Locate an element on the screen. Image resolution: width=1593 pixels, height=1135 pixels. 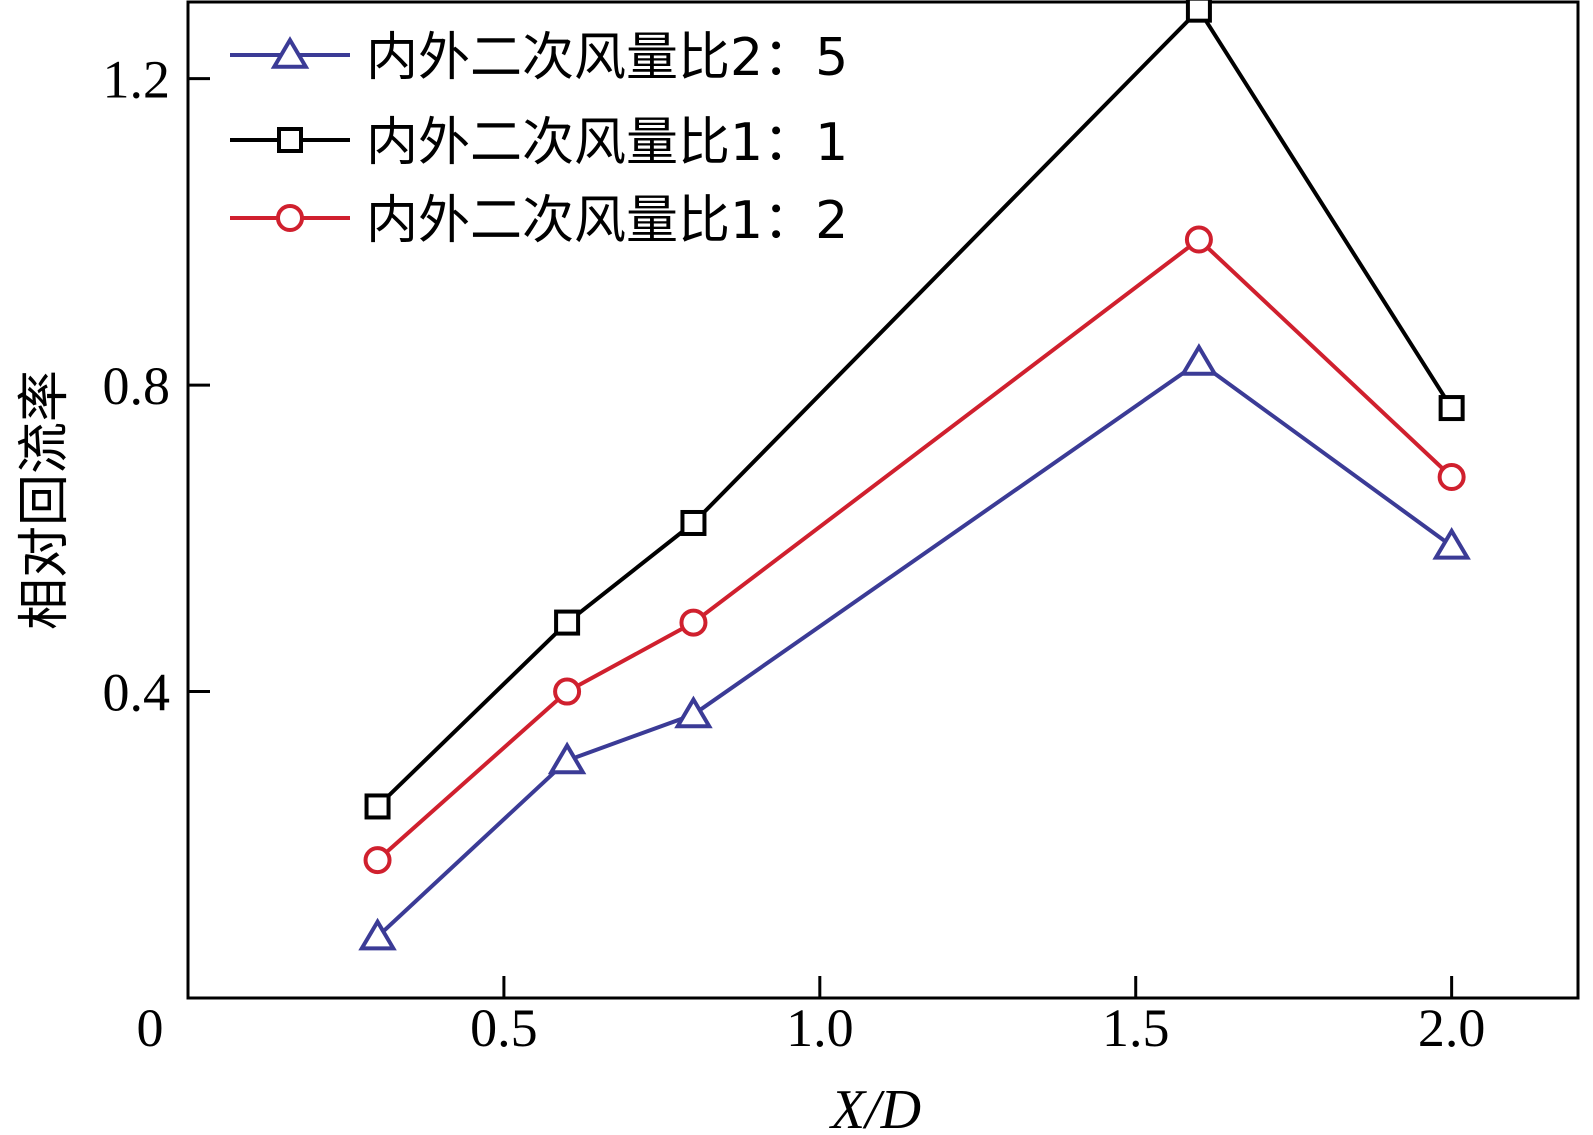
legend-label: 内外二次风量比1：1 is located at coordinates (607, 143).